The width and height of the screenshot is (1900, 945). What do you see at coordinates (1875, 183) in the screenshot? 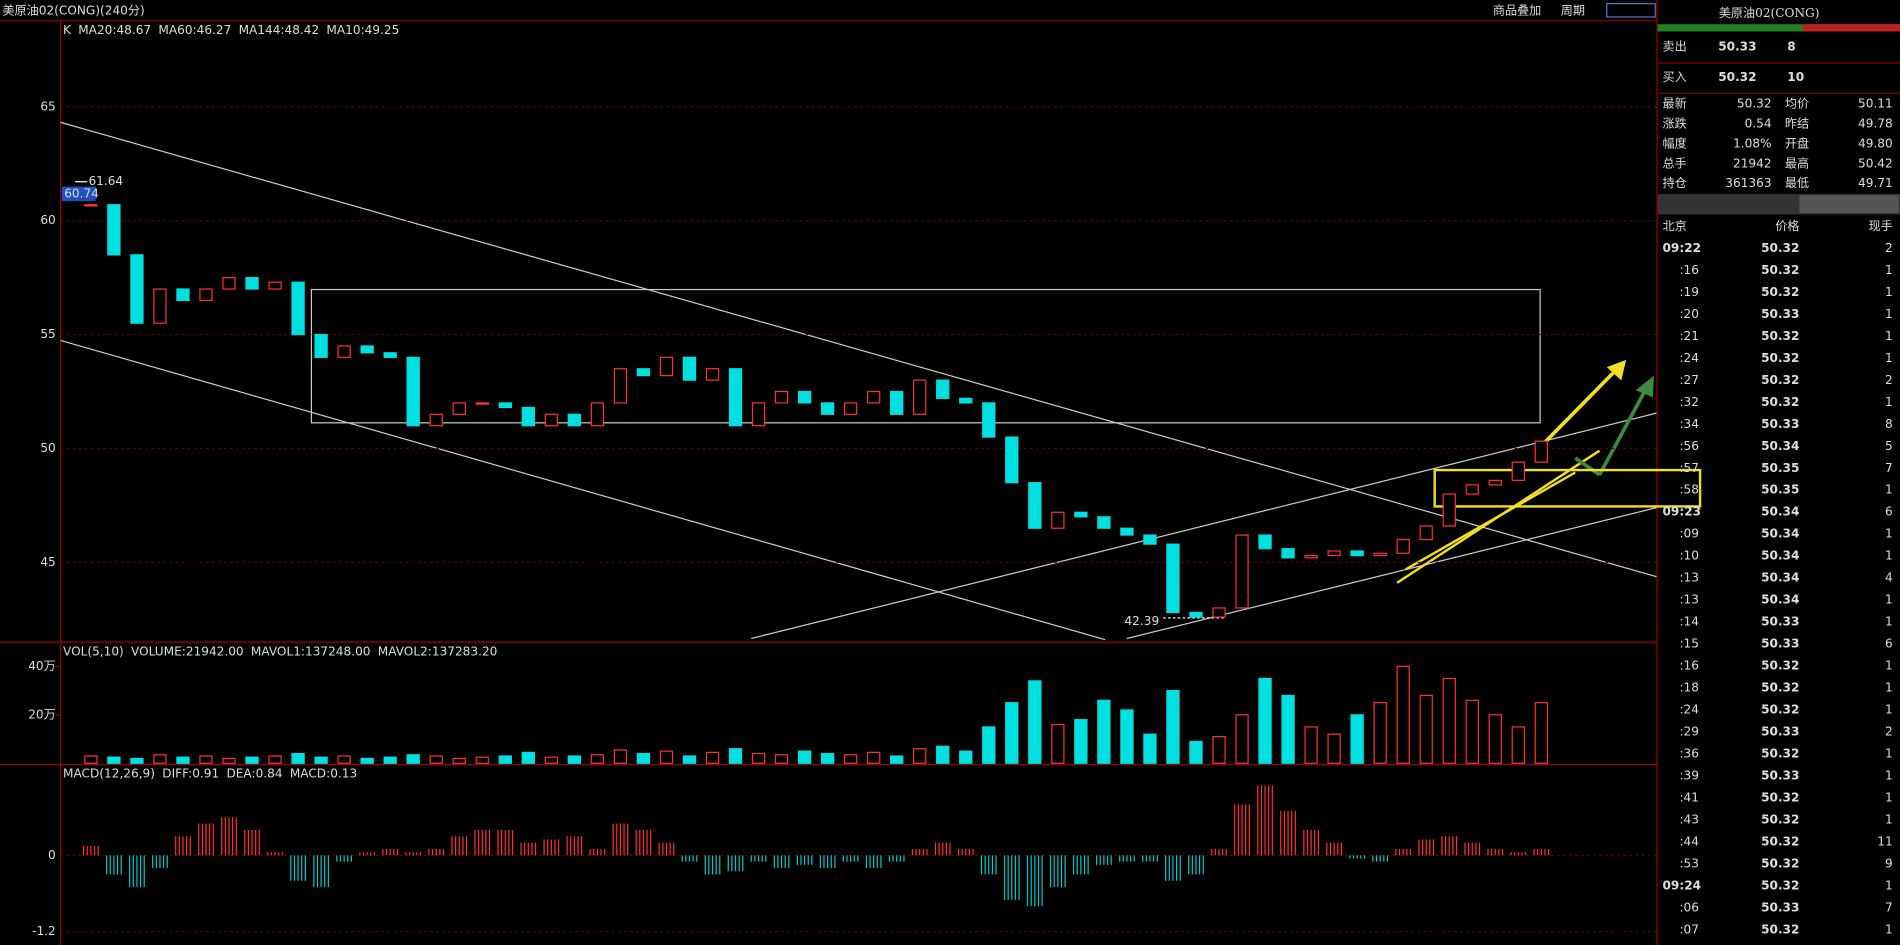
I see `stat-value: 49.71` at bounding box center [1875, 183].